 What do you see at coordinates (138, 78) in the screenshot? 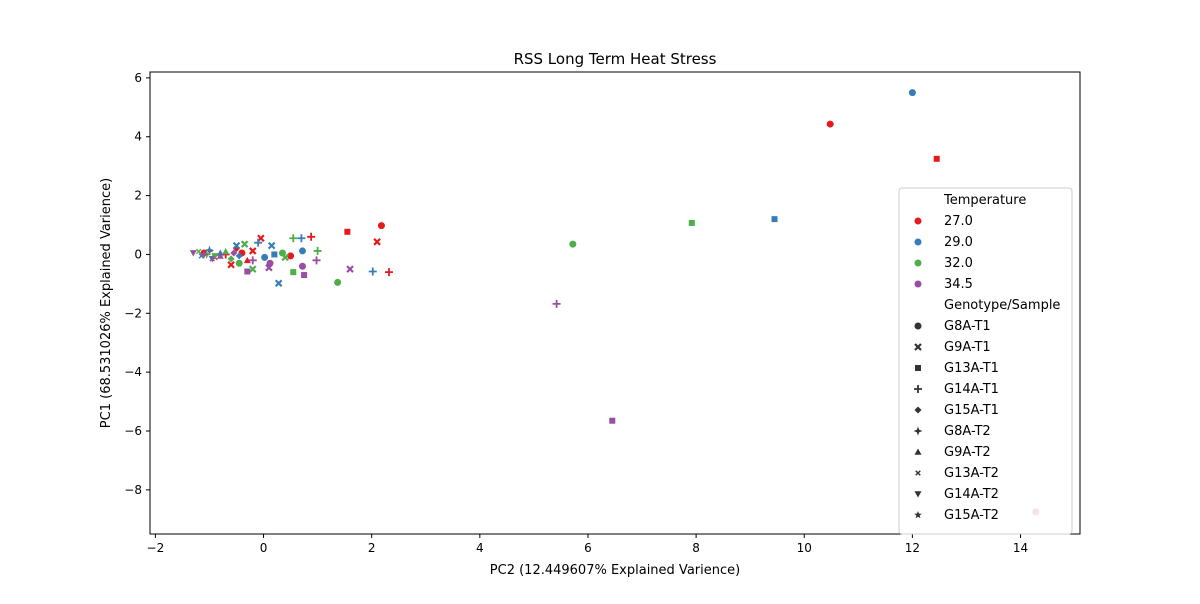
I see `y-tick-label: 6` at bounding box center [138, 78].